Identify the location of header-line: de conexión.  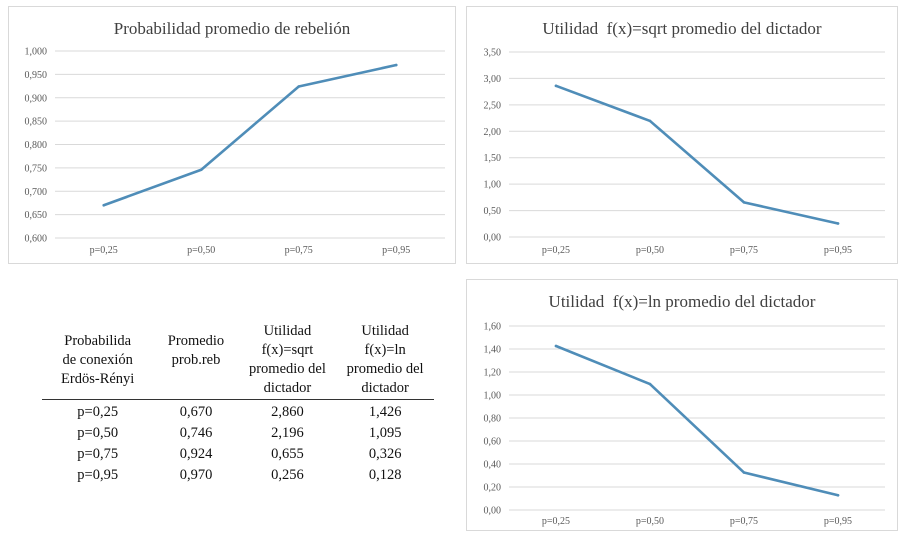
(97, 360).